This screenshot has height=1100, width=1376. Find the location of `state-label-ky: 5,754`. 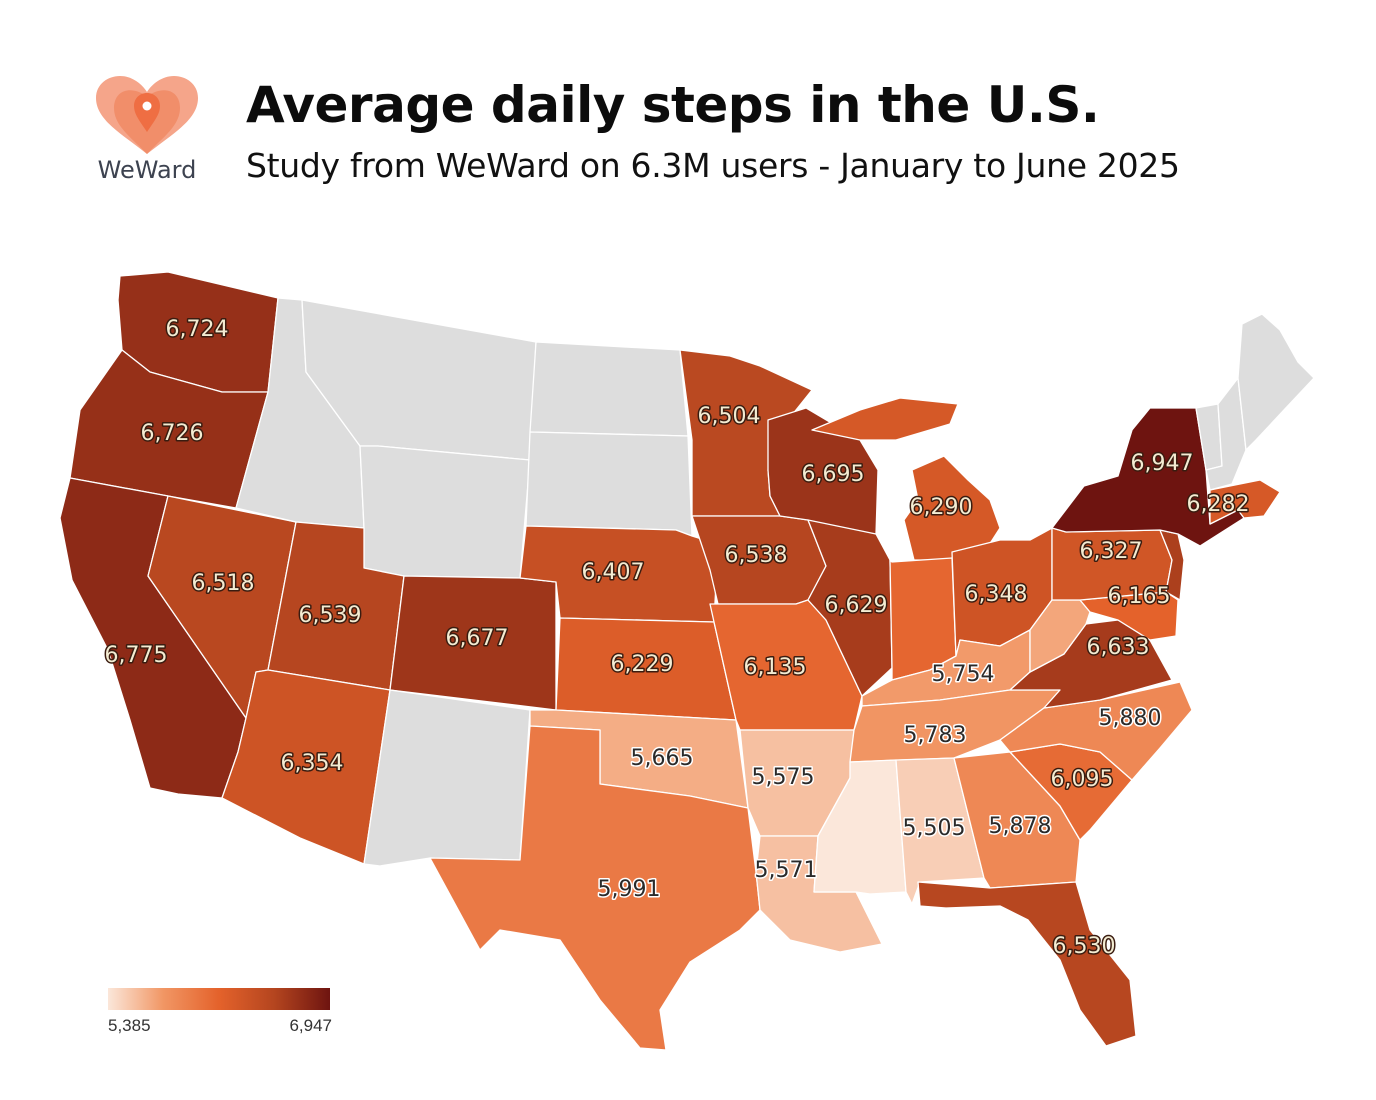

state-label-ky: 5,754 is located at coordinates (963, 674).